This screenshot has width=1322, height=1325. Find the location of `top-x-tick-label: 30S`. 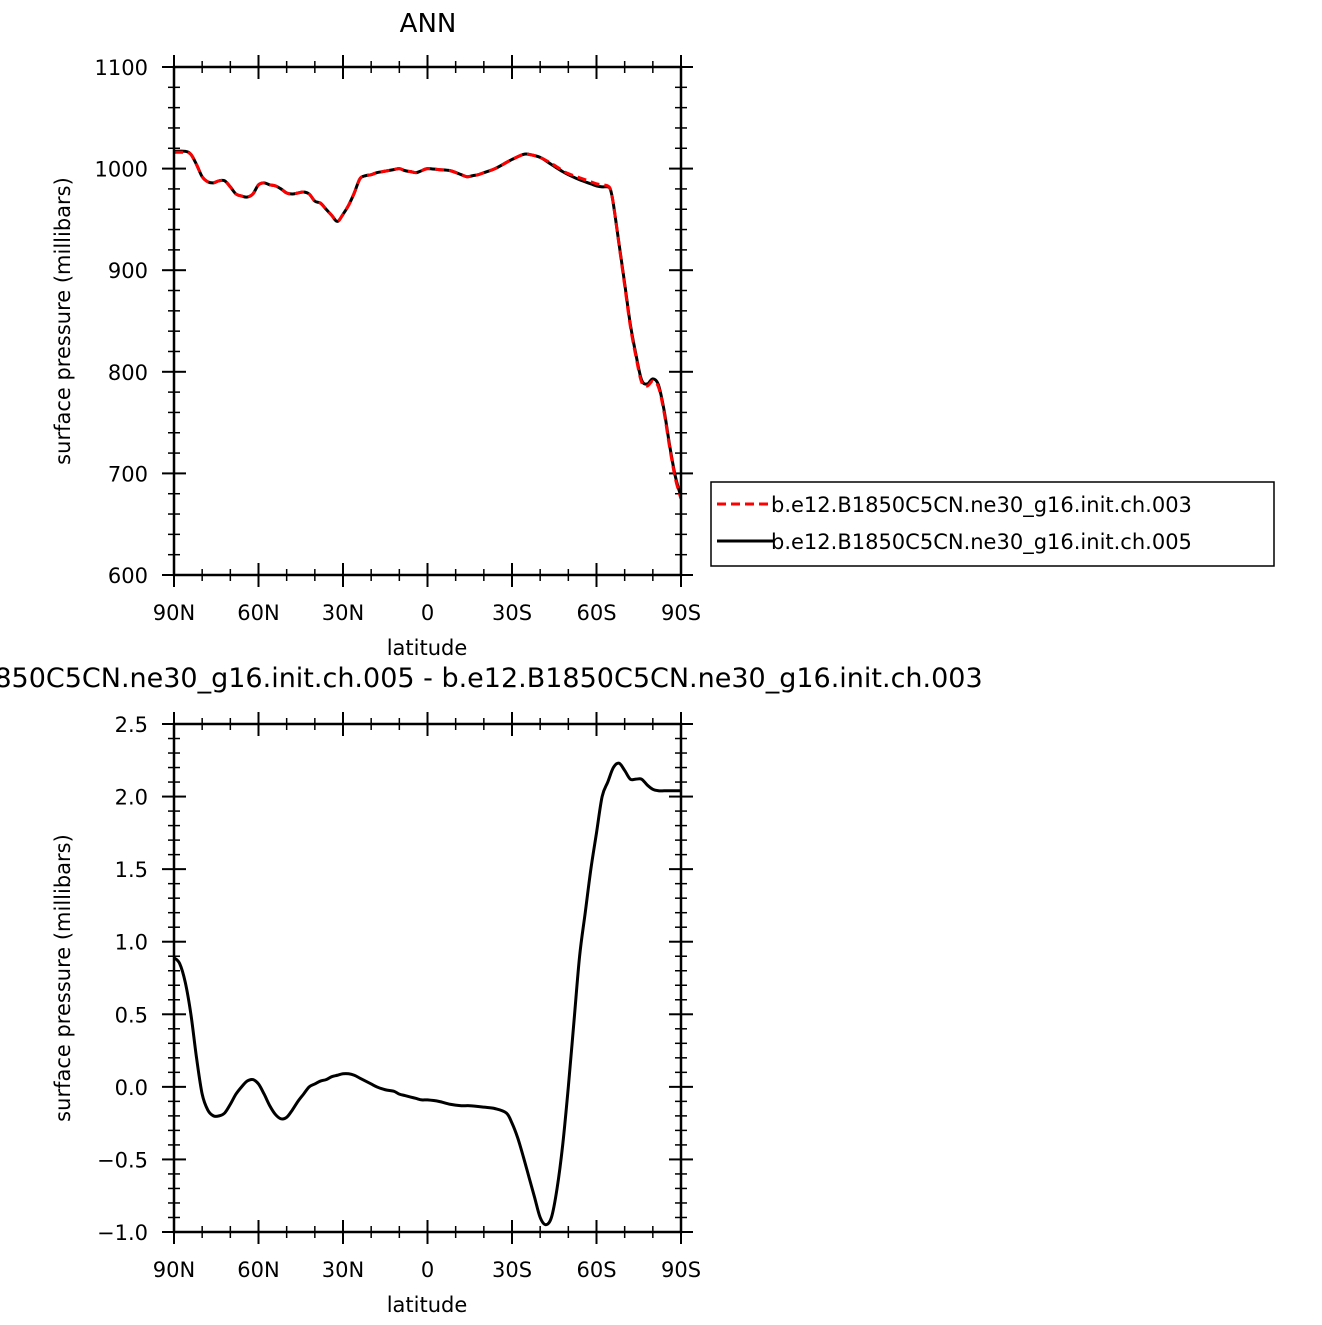

top-x-tick-label: 30S is located at coordinates (512, 613).